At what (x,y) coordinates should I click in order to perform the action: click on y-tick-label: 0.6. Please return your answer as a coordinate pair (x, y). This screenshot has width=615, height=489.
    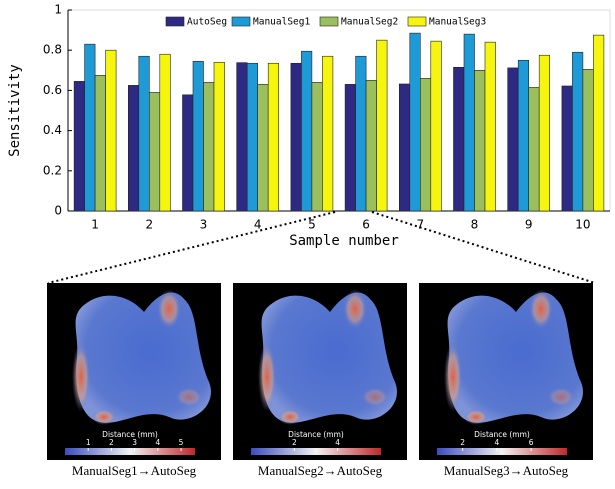
    Looking at the image, I should click on (52, 90).